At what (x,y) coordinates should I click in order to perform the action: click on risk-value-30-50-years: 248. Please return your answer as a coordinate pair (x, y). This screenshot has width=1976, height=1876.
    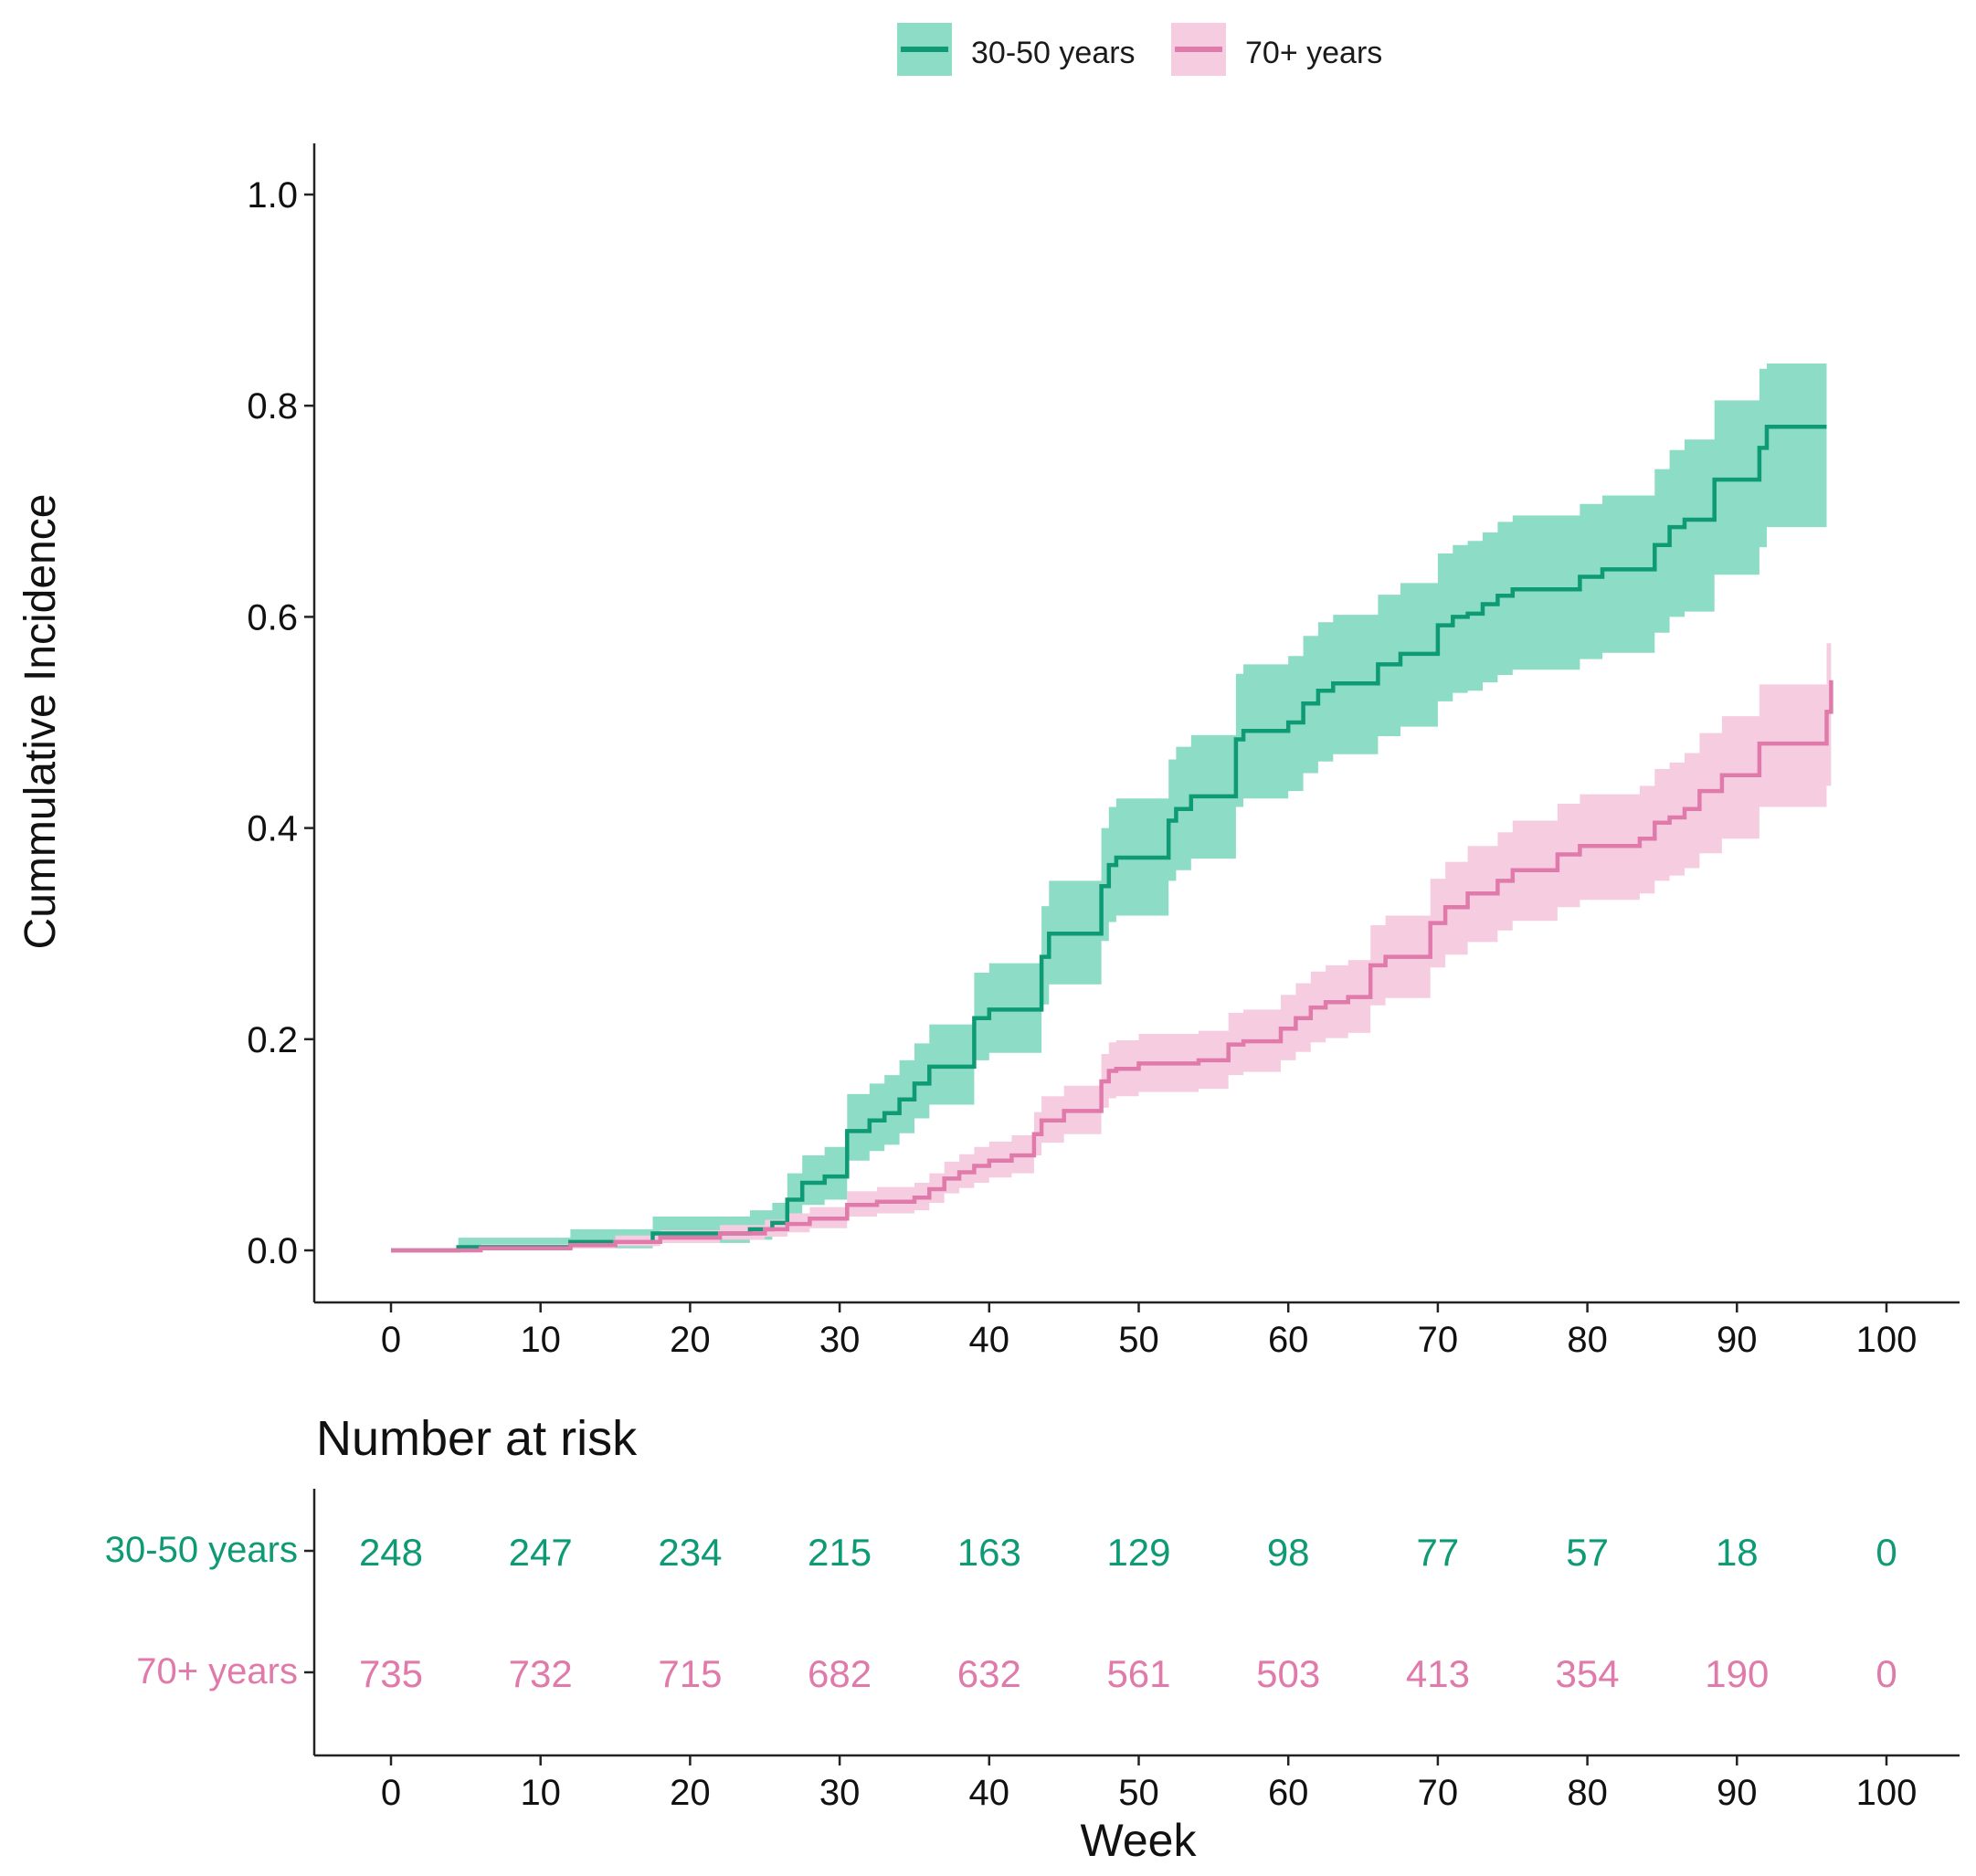
    Looking at the image, I should click on (391, 1552).